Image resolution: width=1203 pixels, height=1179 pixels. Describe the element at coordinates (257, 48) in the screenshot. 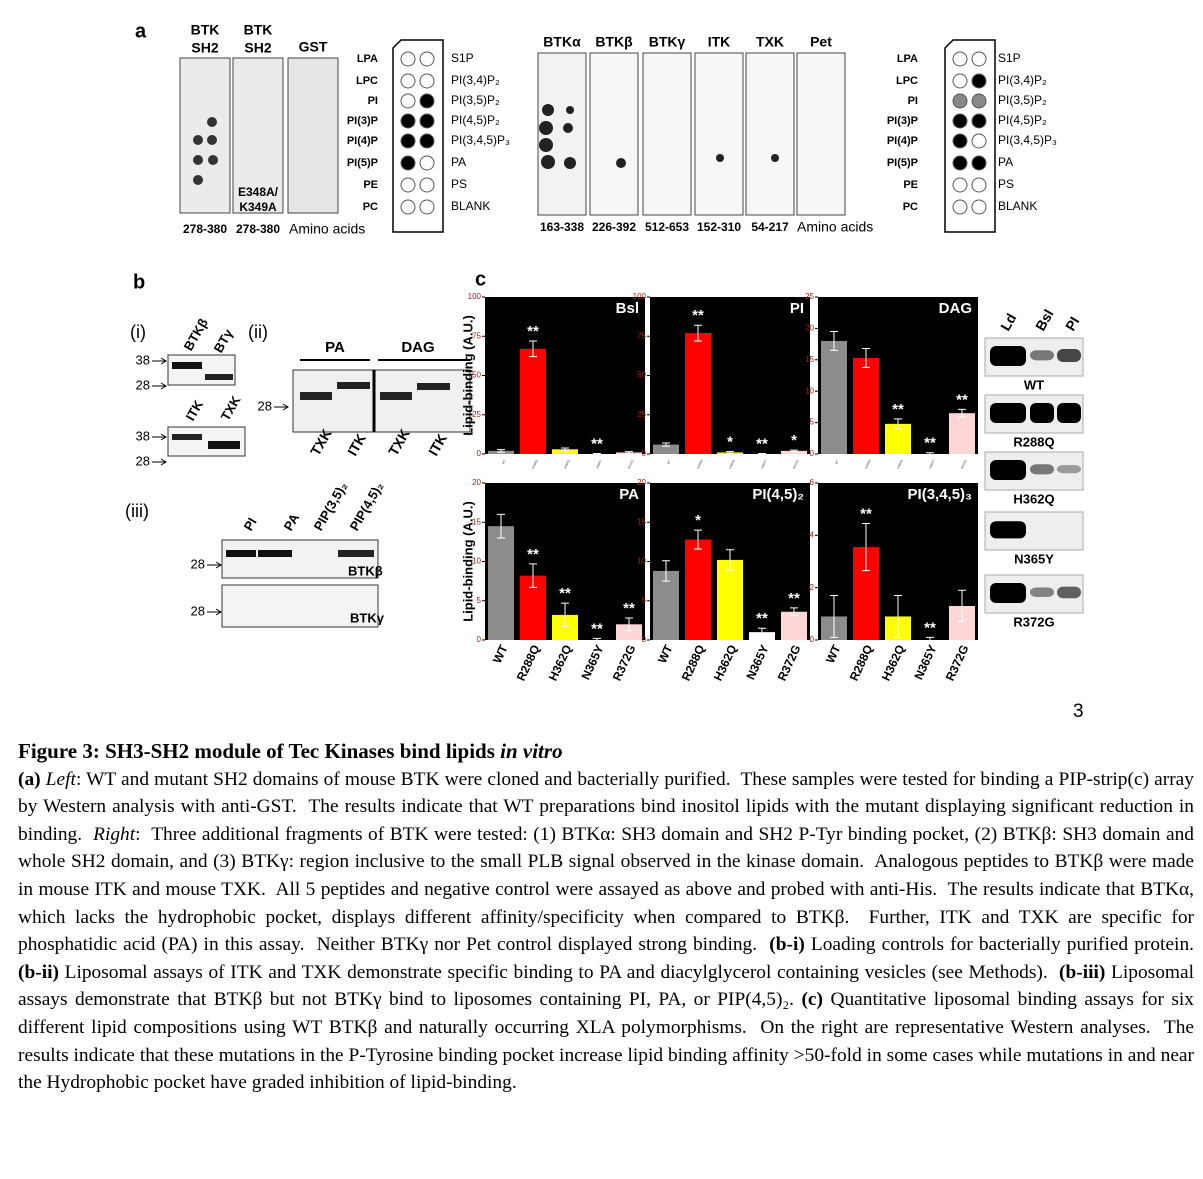

I see `strip-header: SH2` at that location.